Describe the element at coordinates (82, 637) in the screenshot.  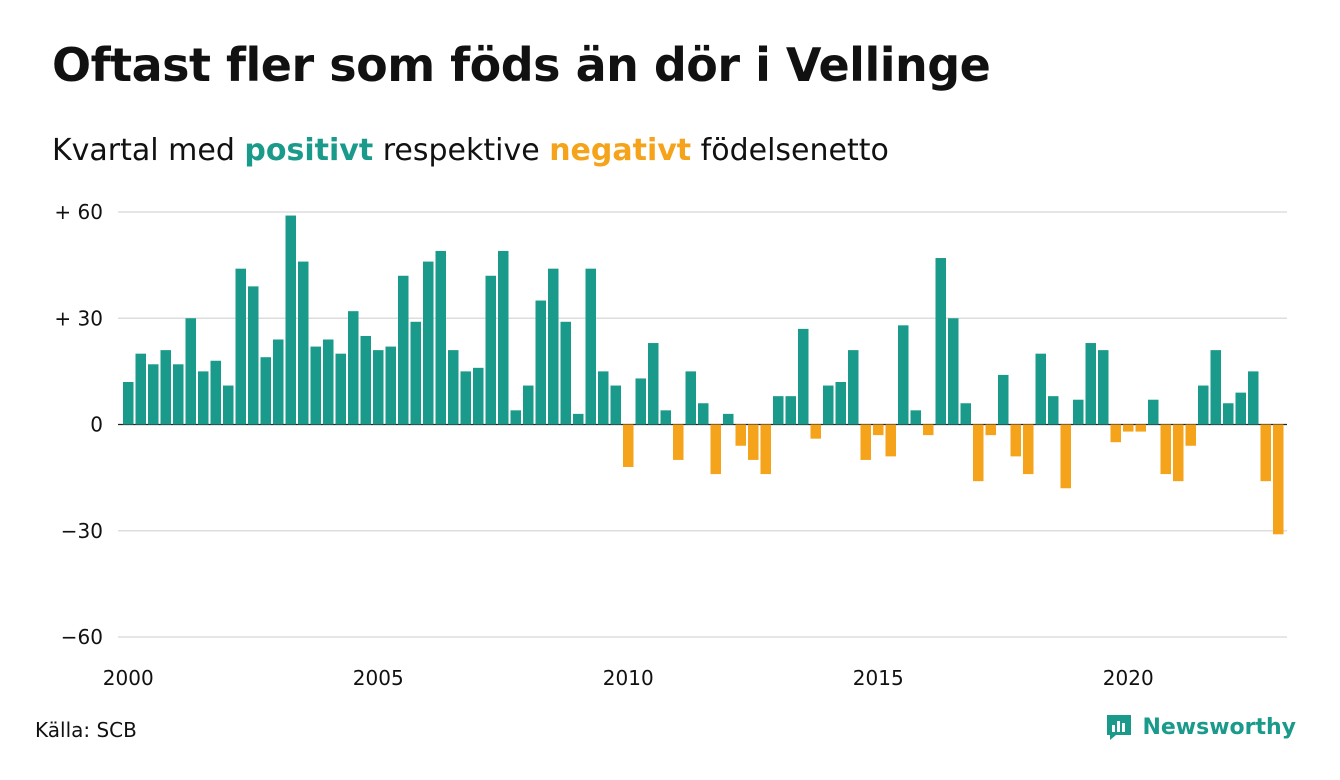
I see `y-tick-label: −60` at that location.